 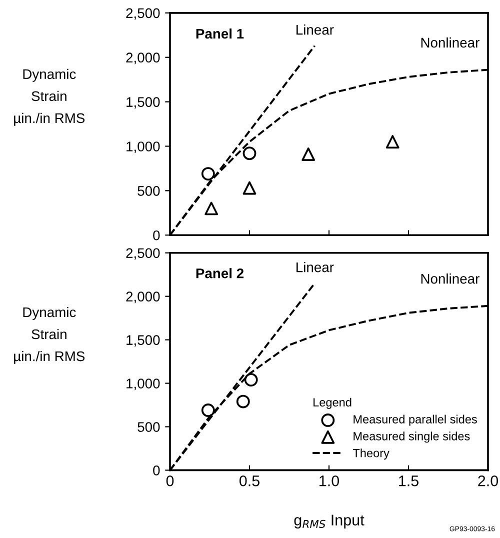 I want to click on legend-label: Measured parallel sides, so click(x=415, y=420).